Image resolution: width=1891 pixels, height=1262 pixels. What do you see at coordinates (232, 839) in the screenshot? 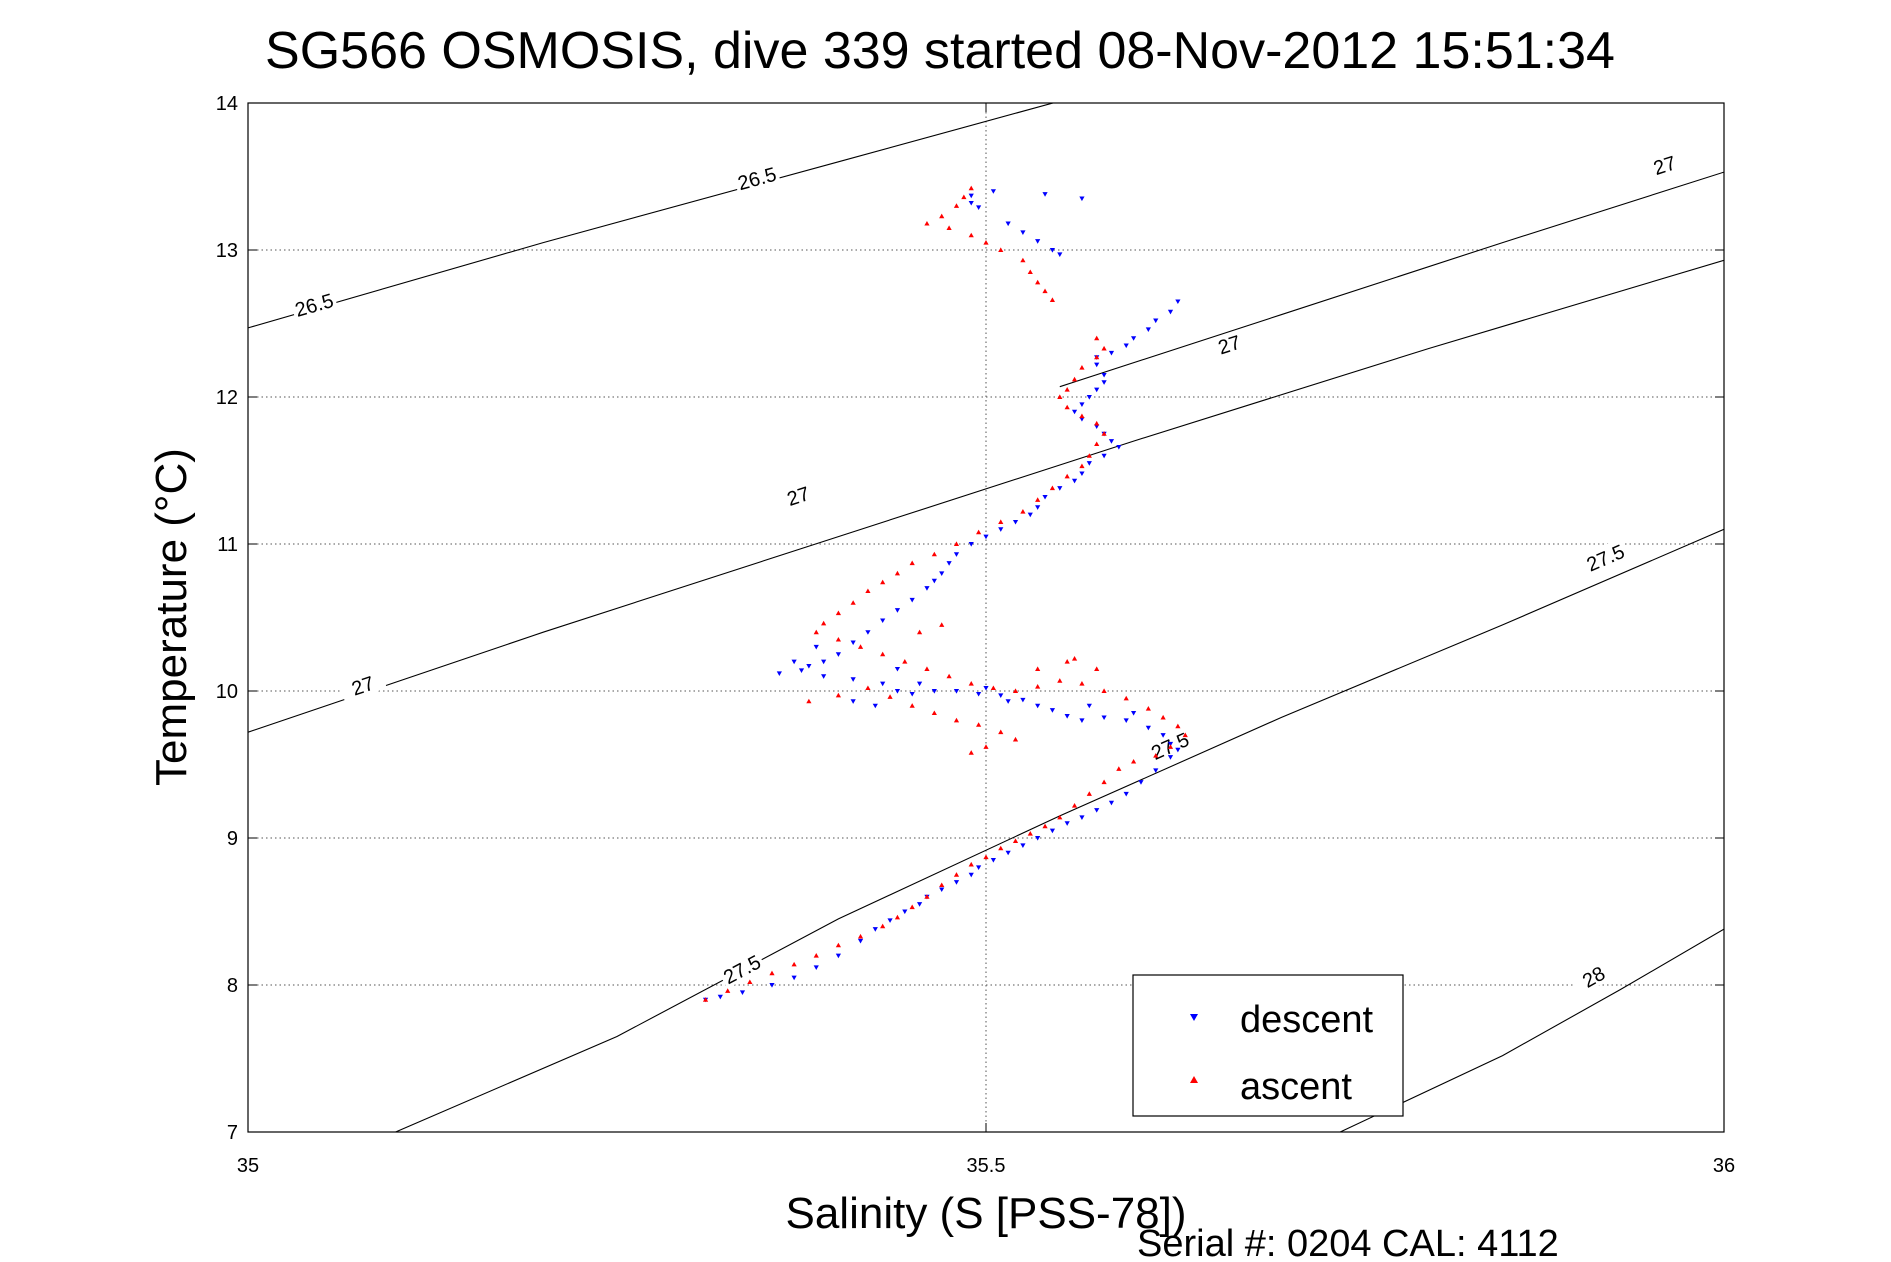
I see `y-tick-label: 9` at bounding box center [232, 839].